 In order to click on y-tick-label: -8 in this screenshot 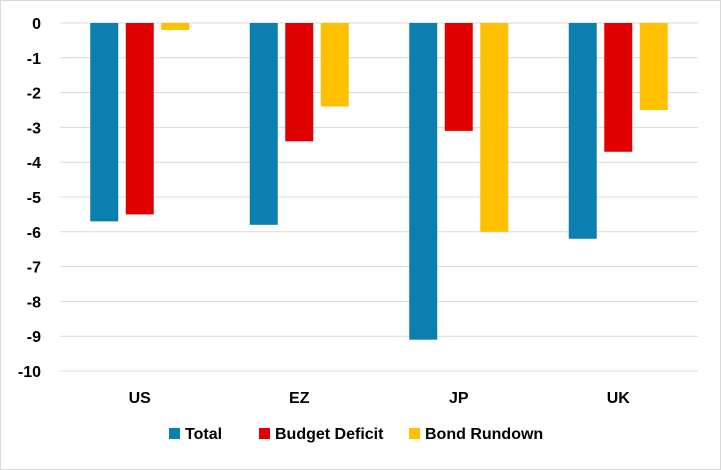, I will do `click(34, 302)`.